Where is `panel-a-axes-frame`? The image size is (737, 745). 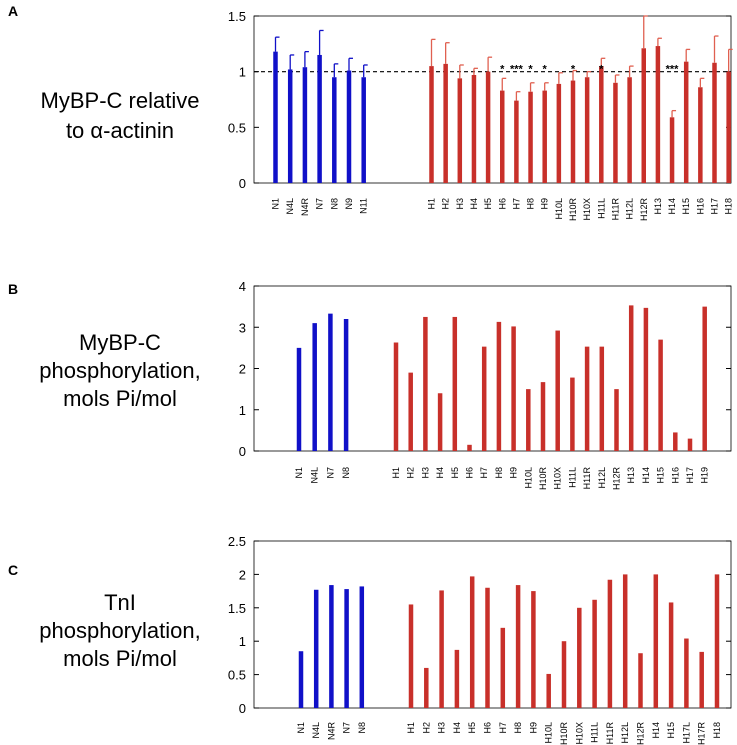 panel-a-axes-frame is located at coordinates (492, 99).